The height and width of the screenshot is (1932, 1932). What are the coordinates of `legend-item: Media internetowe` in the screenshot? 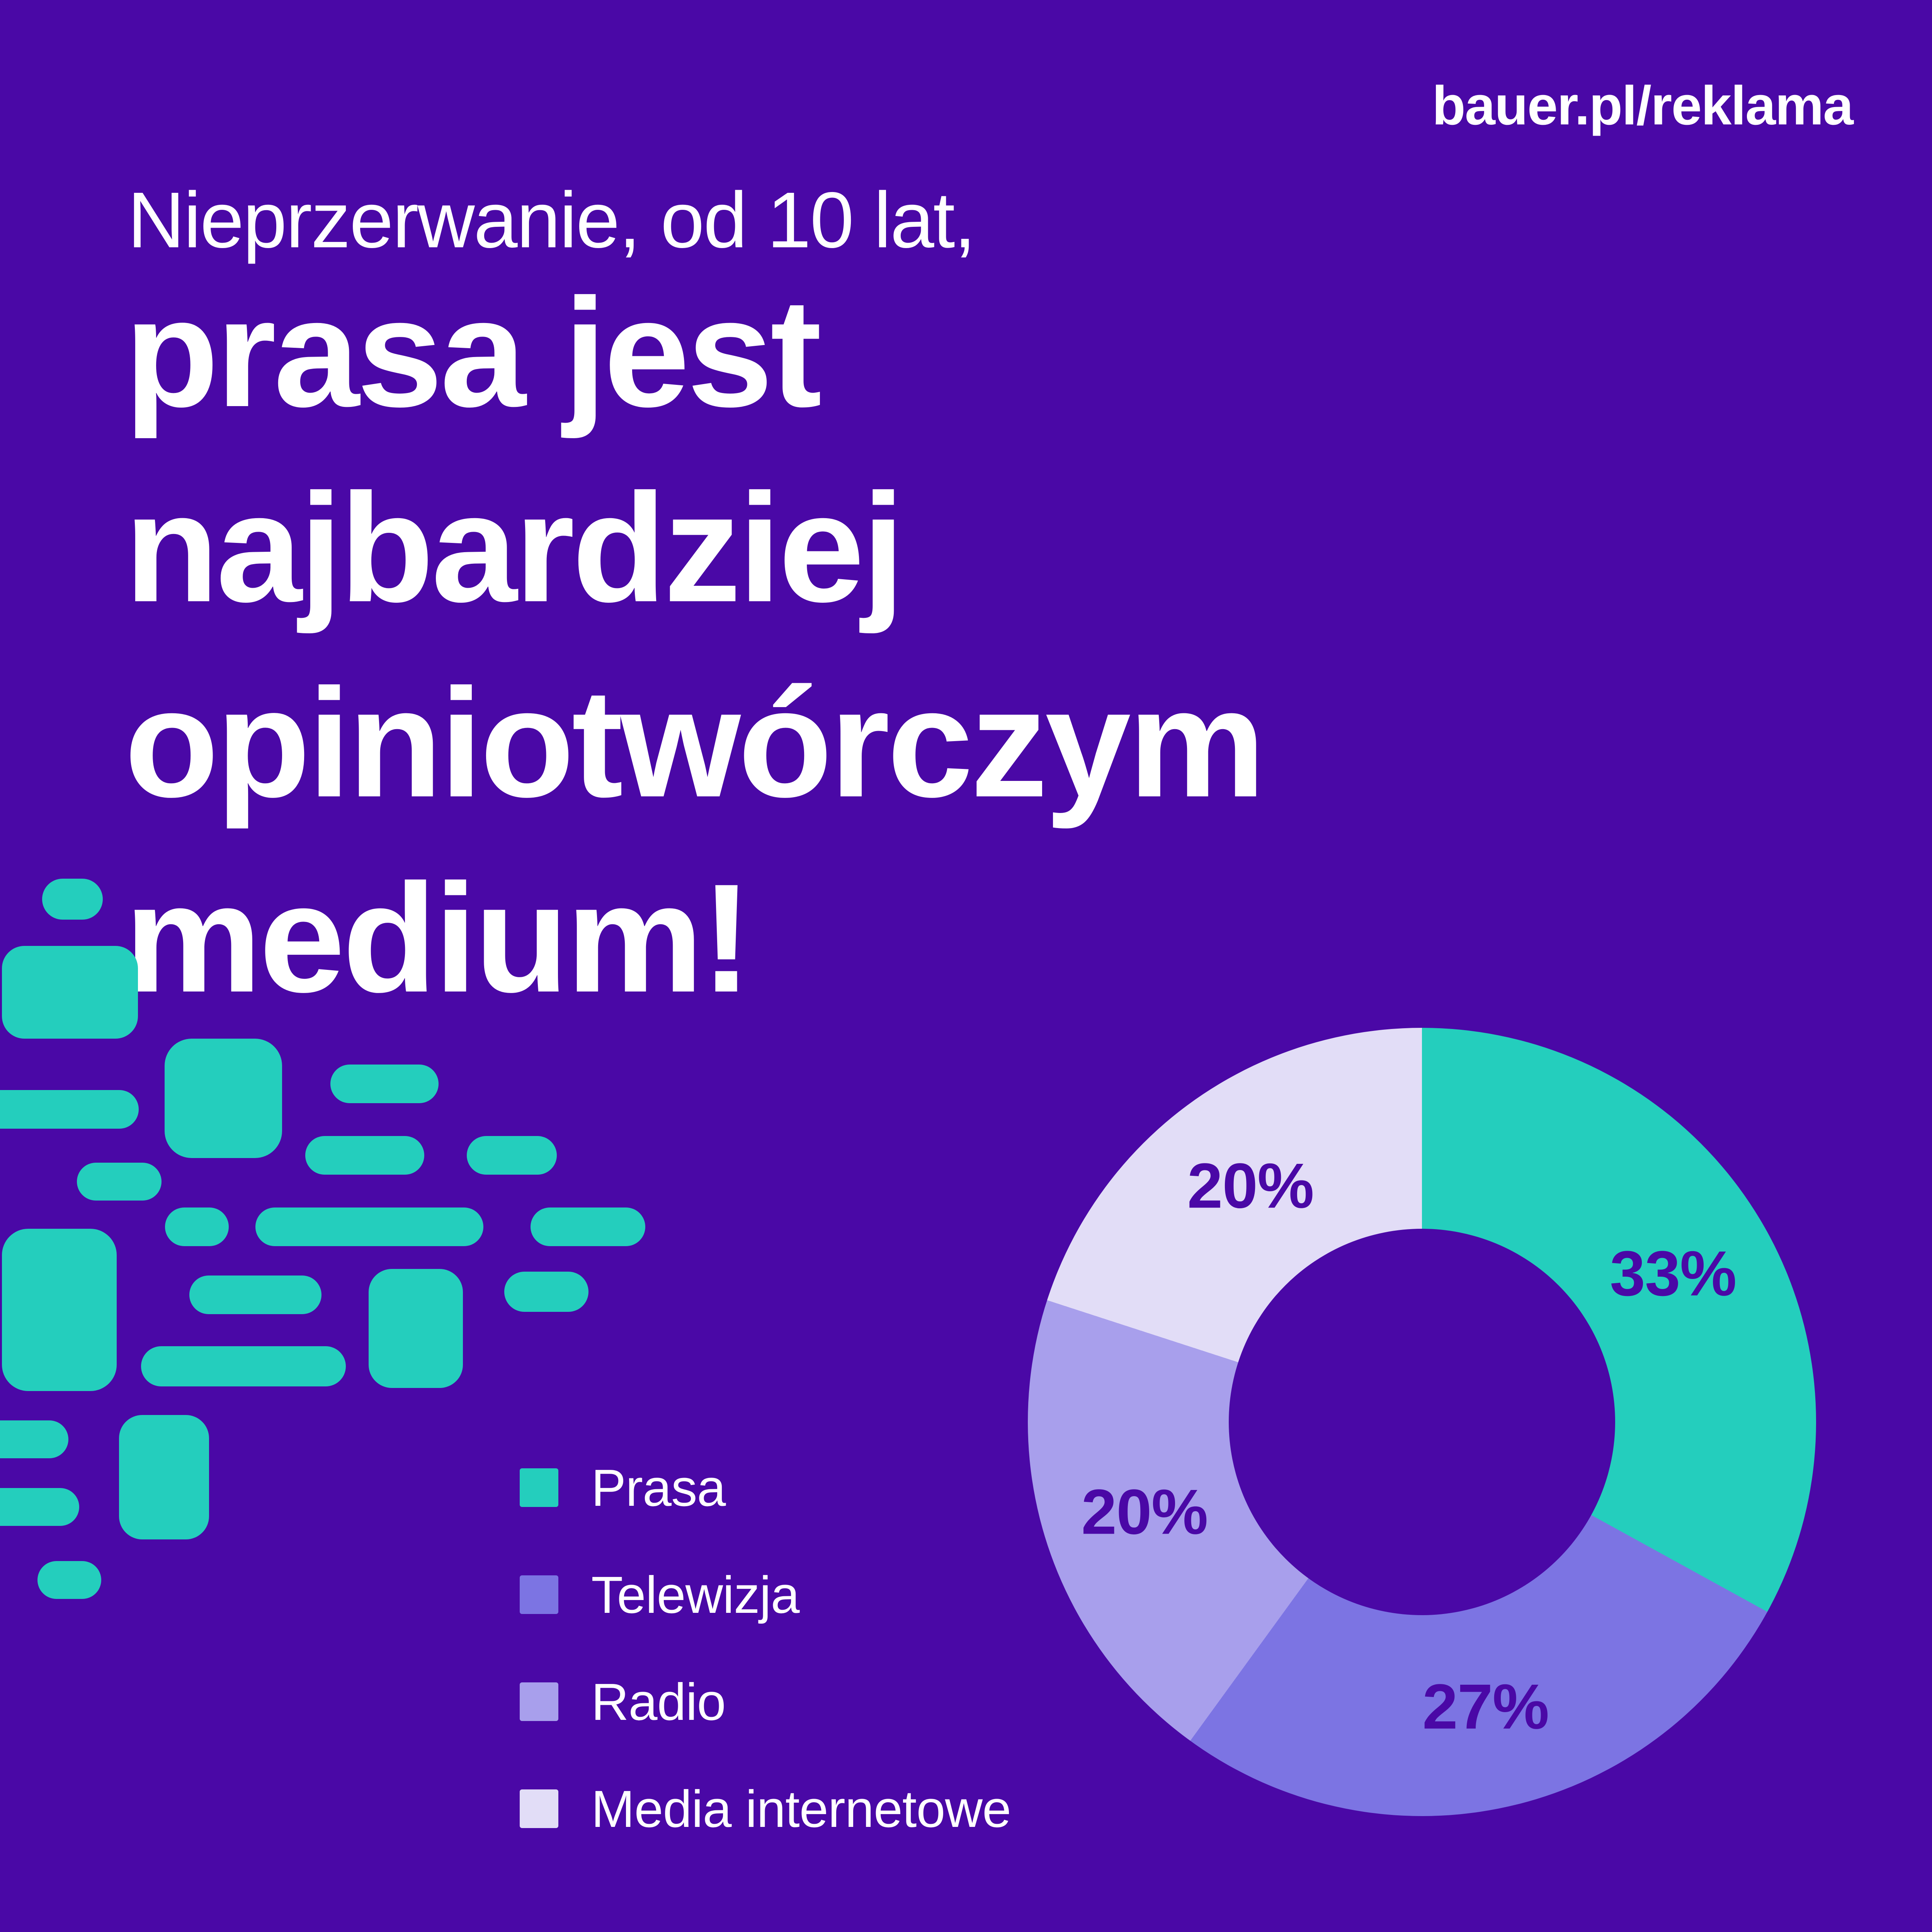 It's located at (766, 1809).